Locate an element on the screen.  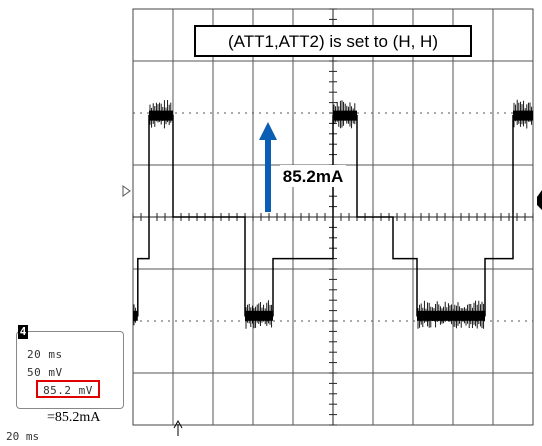
title-box is located at coordinates (333, 41).